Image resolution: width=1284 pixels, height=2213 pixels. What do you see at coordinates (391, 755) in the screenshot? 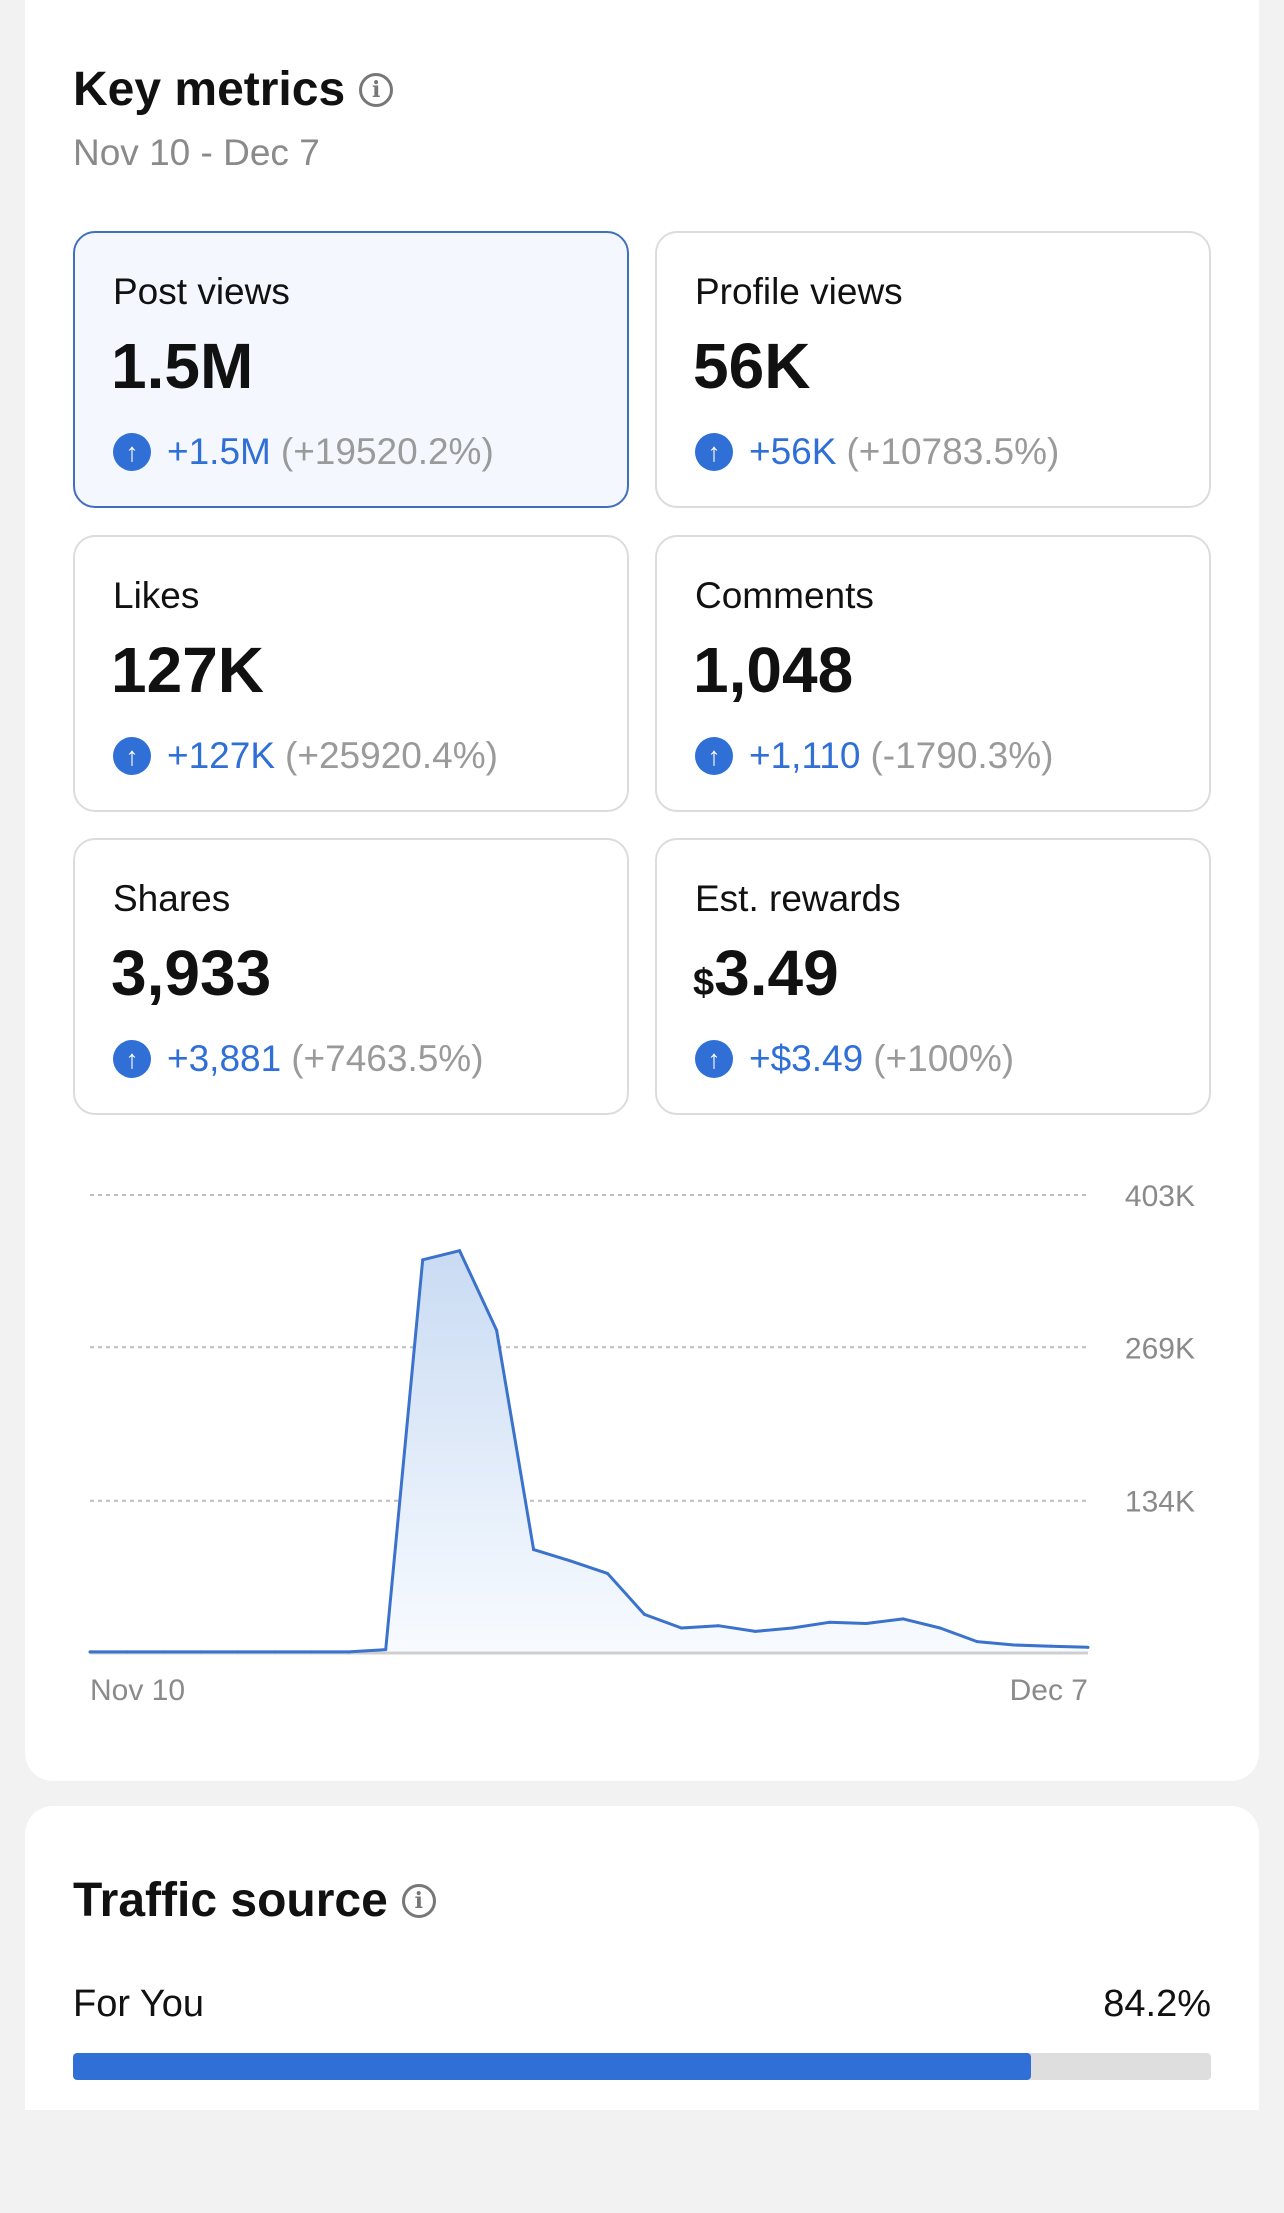
I see `change-percent: (+25920.4%)` at bounding box center [391, 755].